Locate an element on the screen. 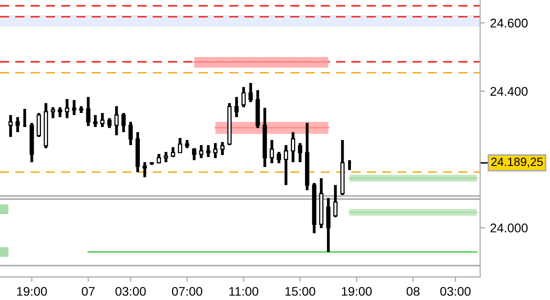 This screenshot has height=300, width=550. x-tick-label: 07 is located at coordinates (88, 291).